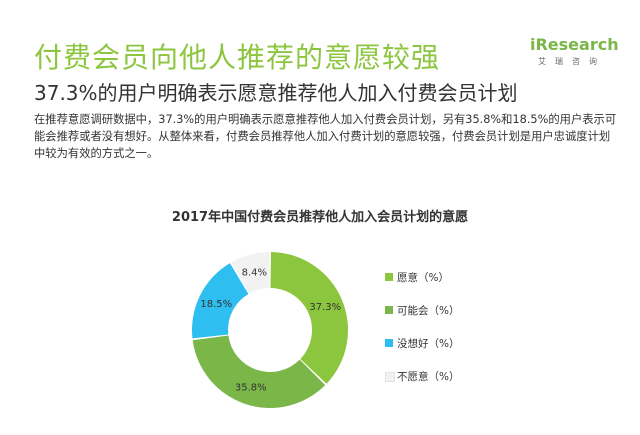  What do you see at coordinates (325, 307) in the screenshot?
I see `slice-data-label: 37.3%` at bounding box center [325, 307].